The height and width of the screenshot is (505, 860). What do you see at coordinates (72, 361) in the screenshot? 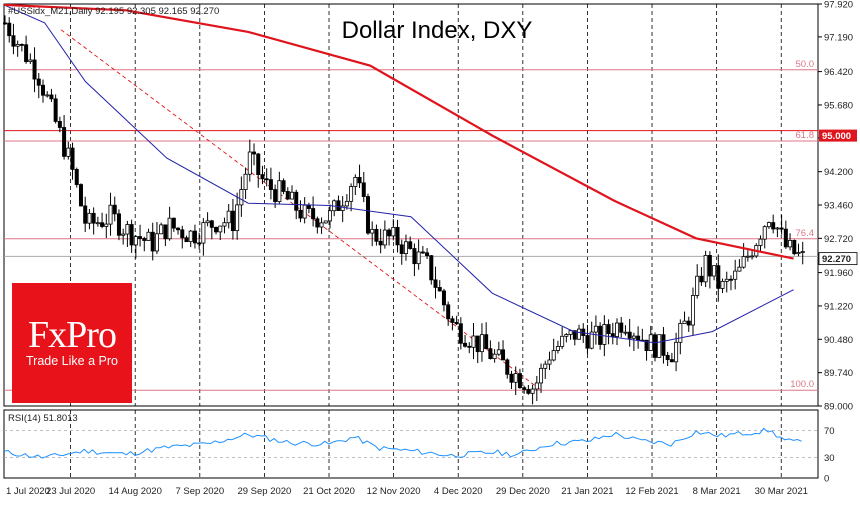
I see `logo-tagline: Trade Like a Pro` at bounding box center [72, 361].